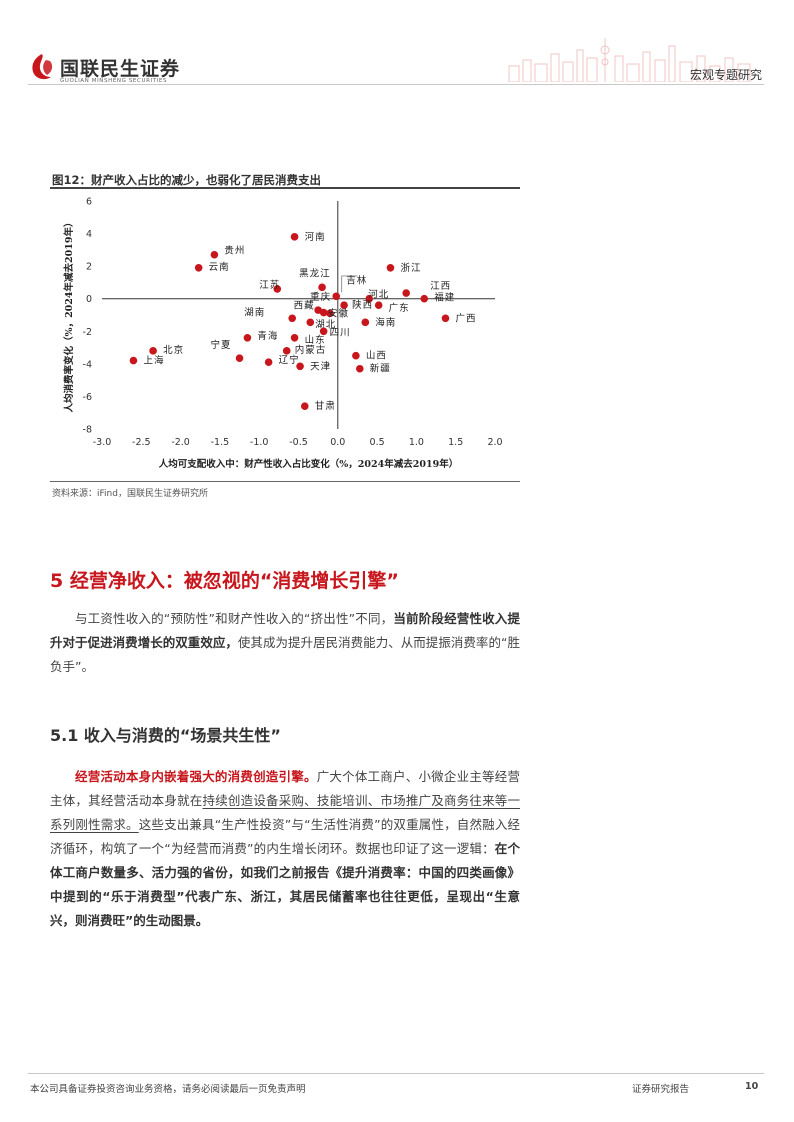 The height and width of the screenshot is (1122, 794). Describe the element at coordinates (377, 442) in the screenshot. I see `x-tick-label: 0.5` at that location.